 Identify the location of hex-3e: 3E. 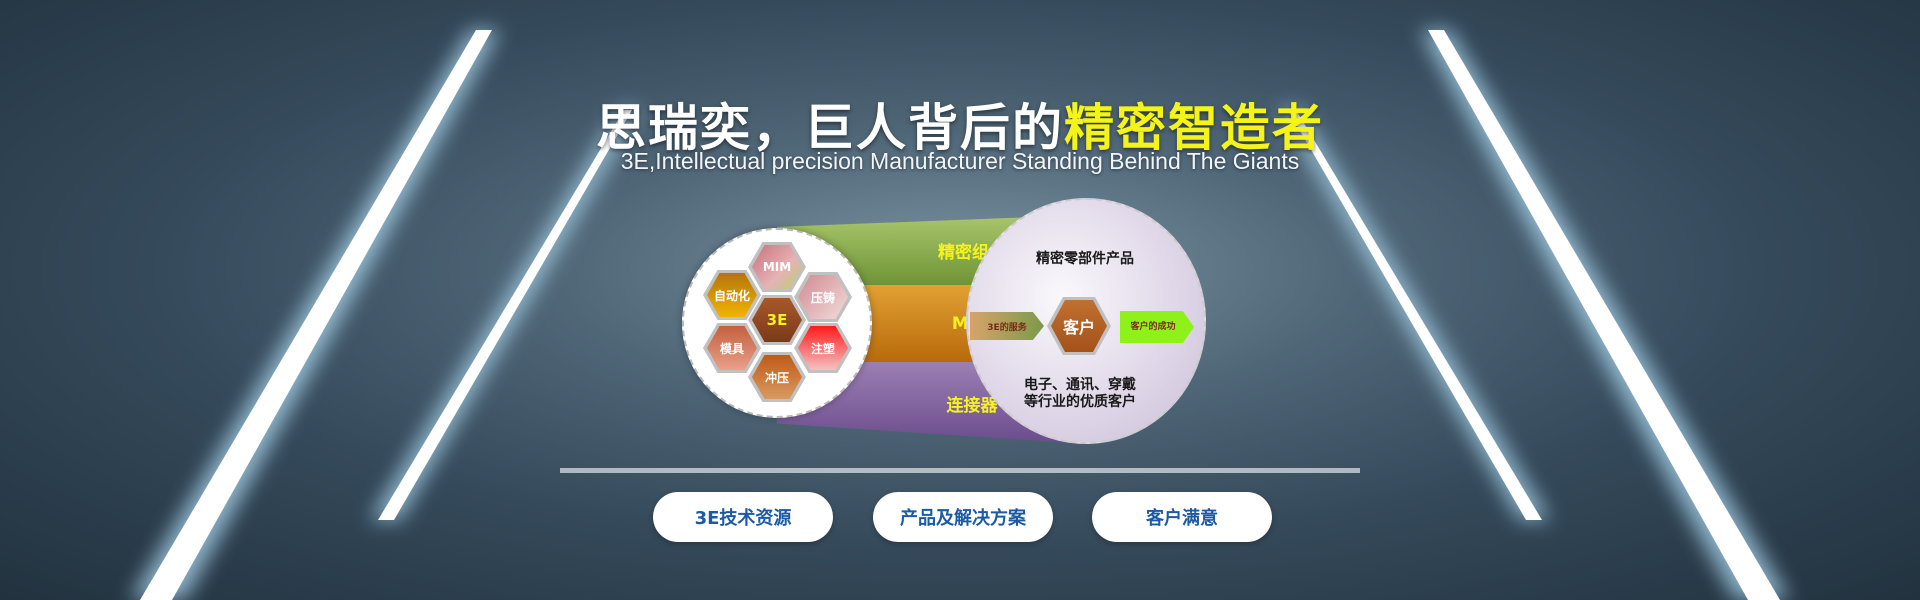
(777, 320).